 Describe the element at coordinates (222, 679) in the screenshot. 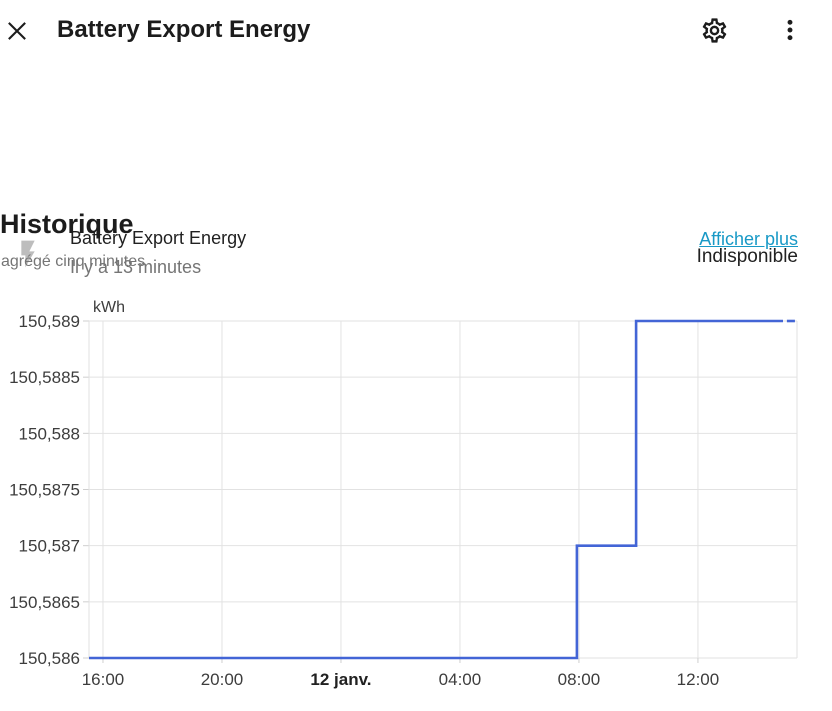

I see `x-tick-label: 20:00` at that location.